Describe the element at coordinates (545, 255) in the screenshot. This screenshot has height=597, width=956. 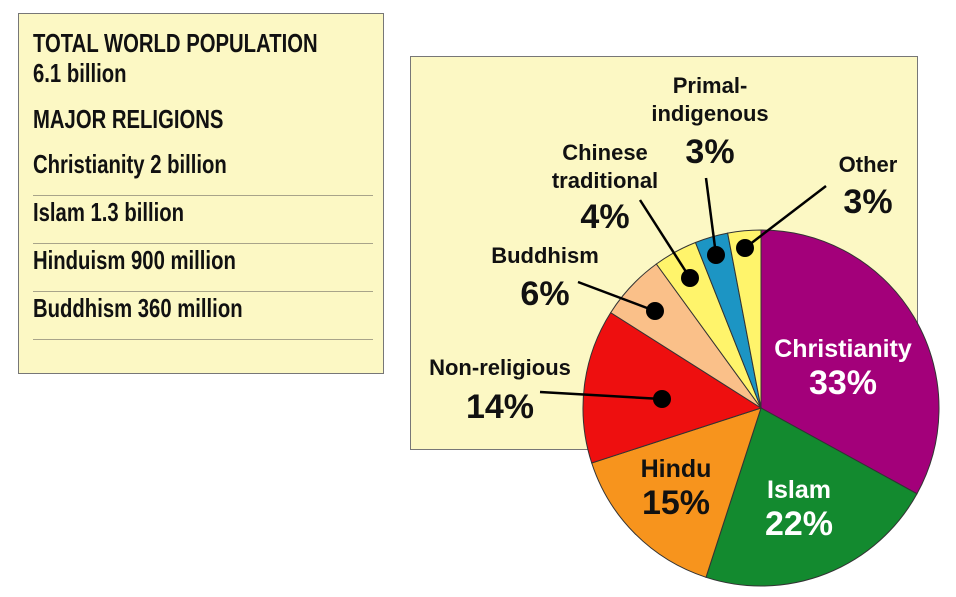
I see `slice-label-buddhism: Buddhism` at that location.